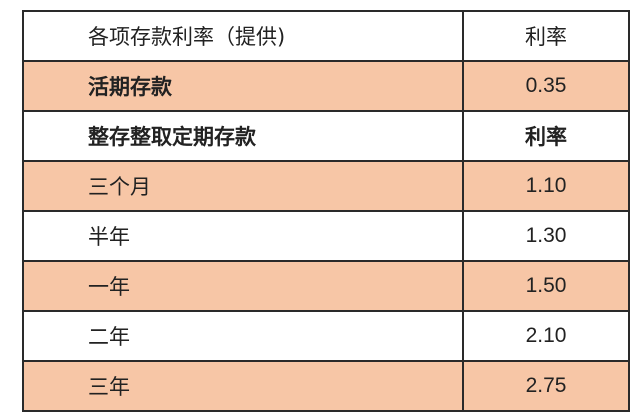 The image size is (640, 417). I want to click on table-row: 半年 1.30, so click(326, 236).